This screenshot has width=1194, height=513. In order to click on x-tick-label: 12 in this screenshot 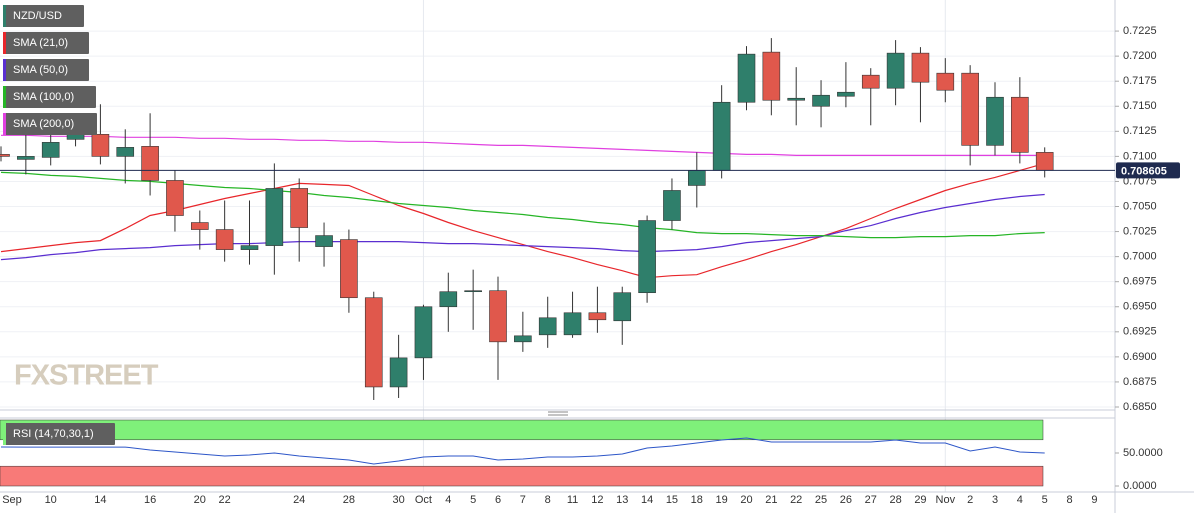, I will do `click(597, 500)`.